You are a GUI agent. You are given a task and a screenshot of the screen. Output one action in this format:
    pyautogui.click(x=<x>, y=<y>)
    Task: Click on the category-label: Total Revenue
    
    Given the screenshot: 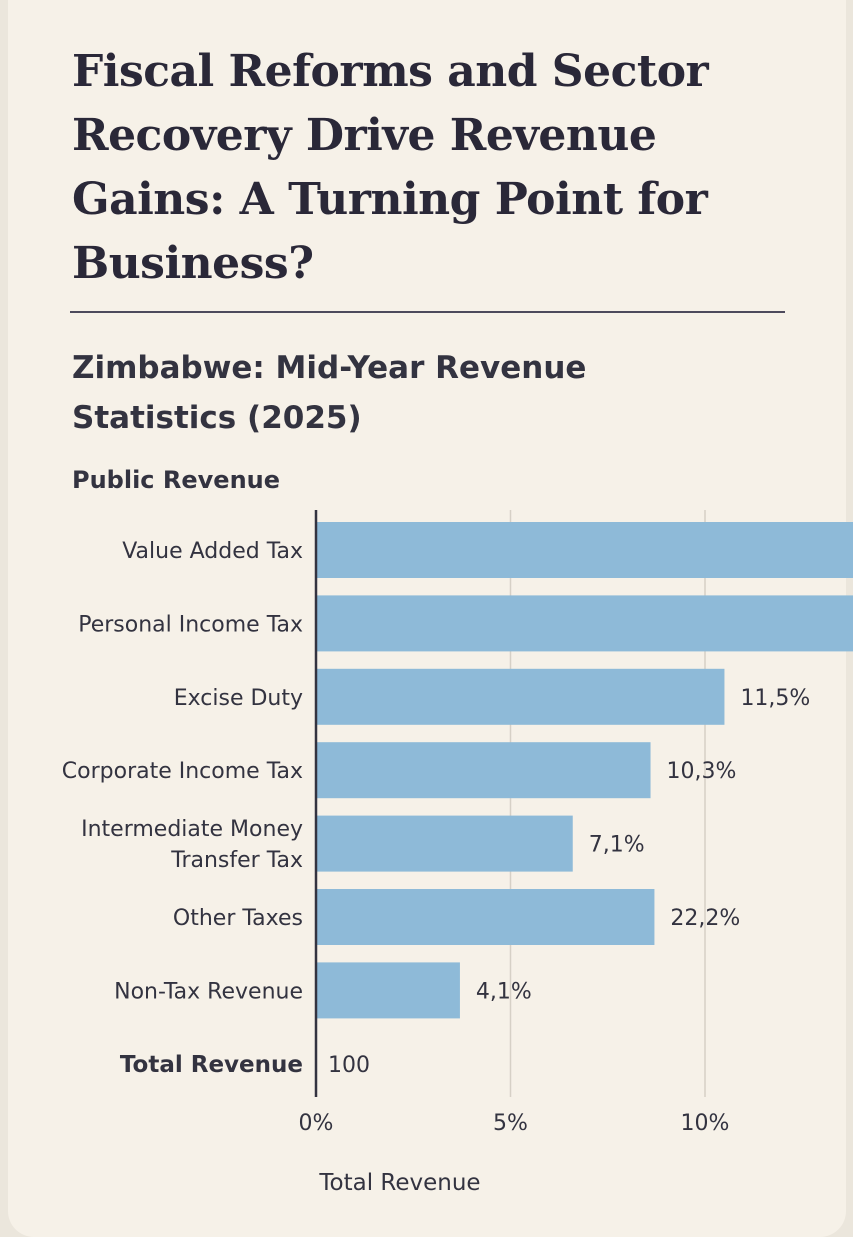 What is the action you would take?
    pyautogui.click(x=211, y=1065)
    